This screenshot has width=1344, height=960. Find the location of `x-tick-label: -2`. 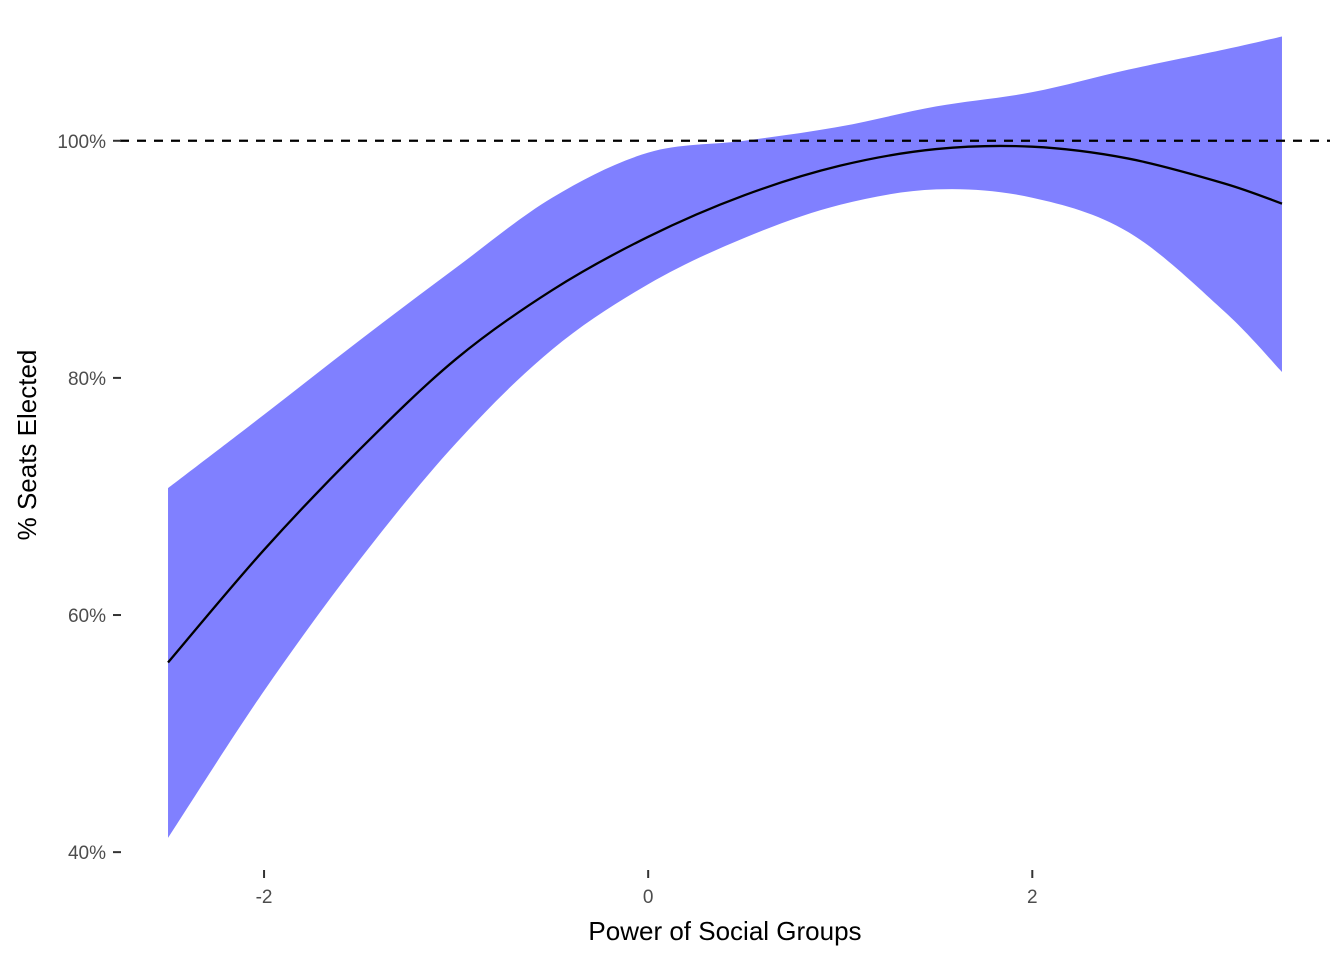

x-tick-label: -2 is located at coordinates (264, 897).